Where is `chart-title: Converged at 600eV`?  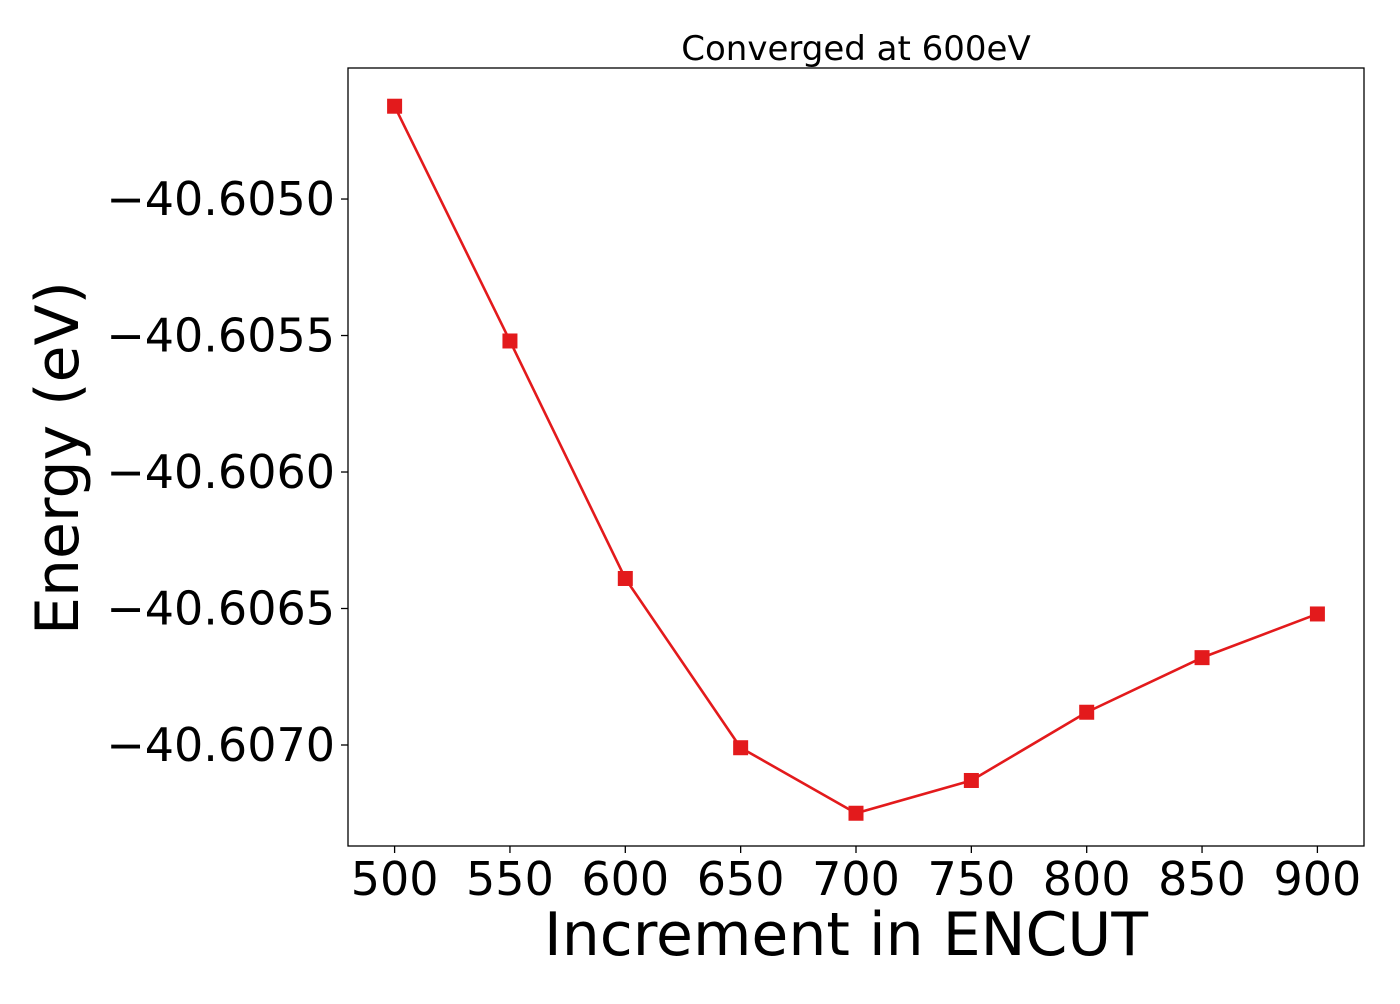 chart-title: Converged at 600eV is located at coordinates (855, 49).